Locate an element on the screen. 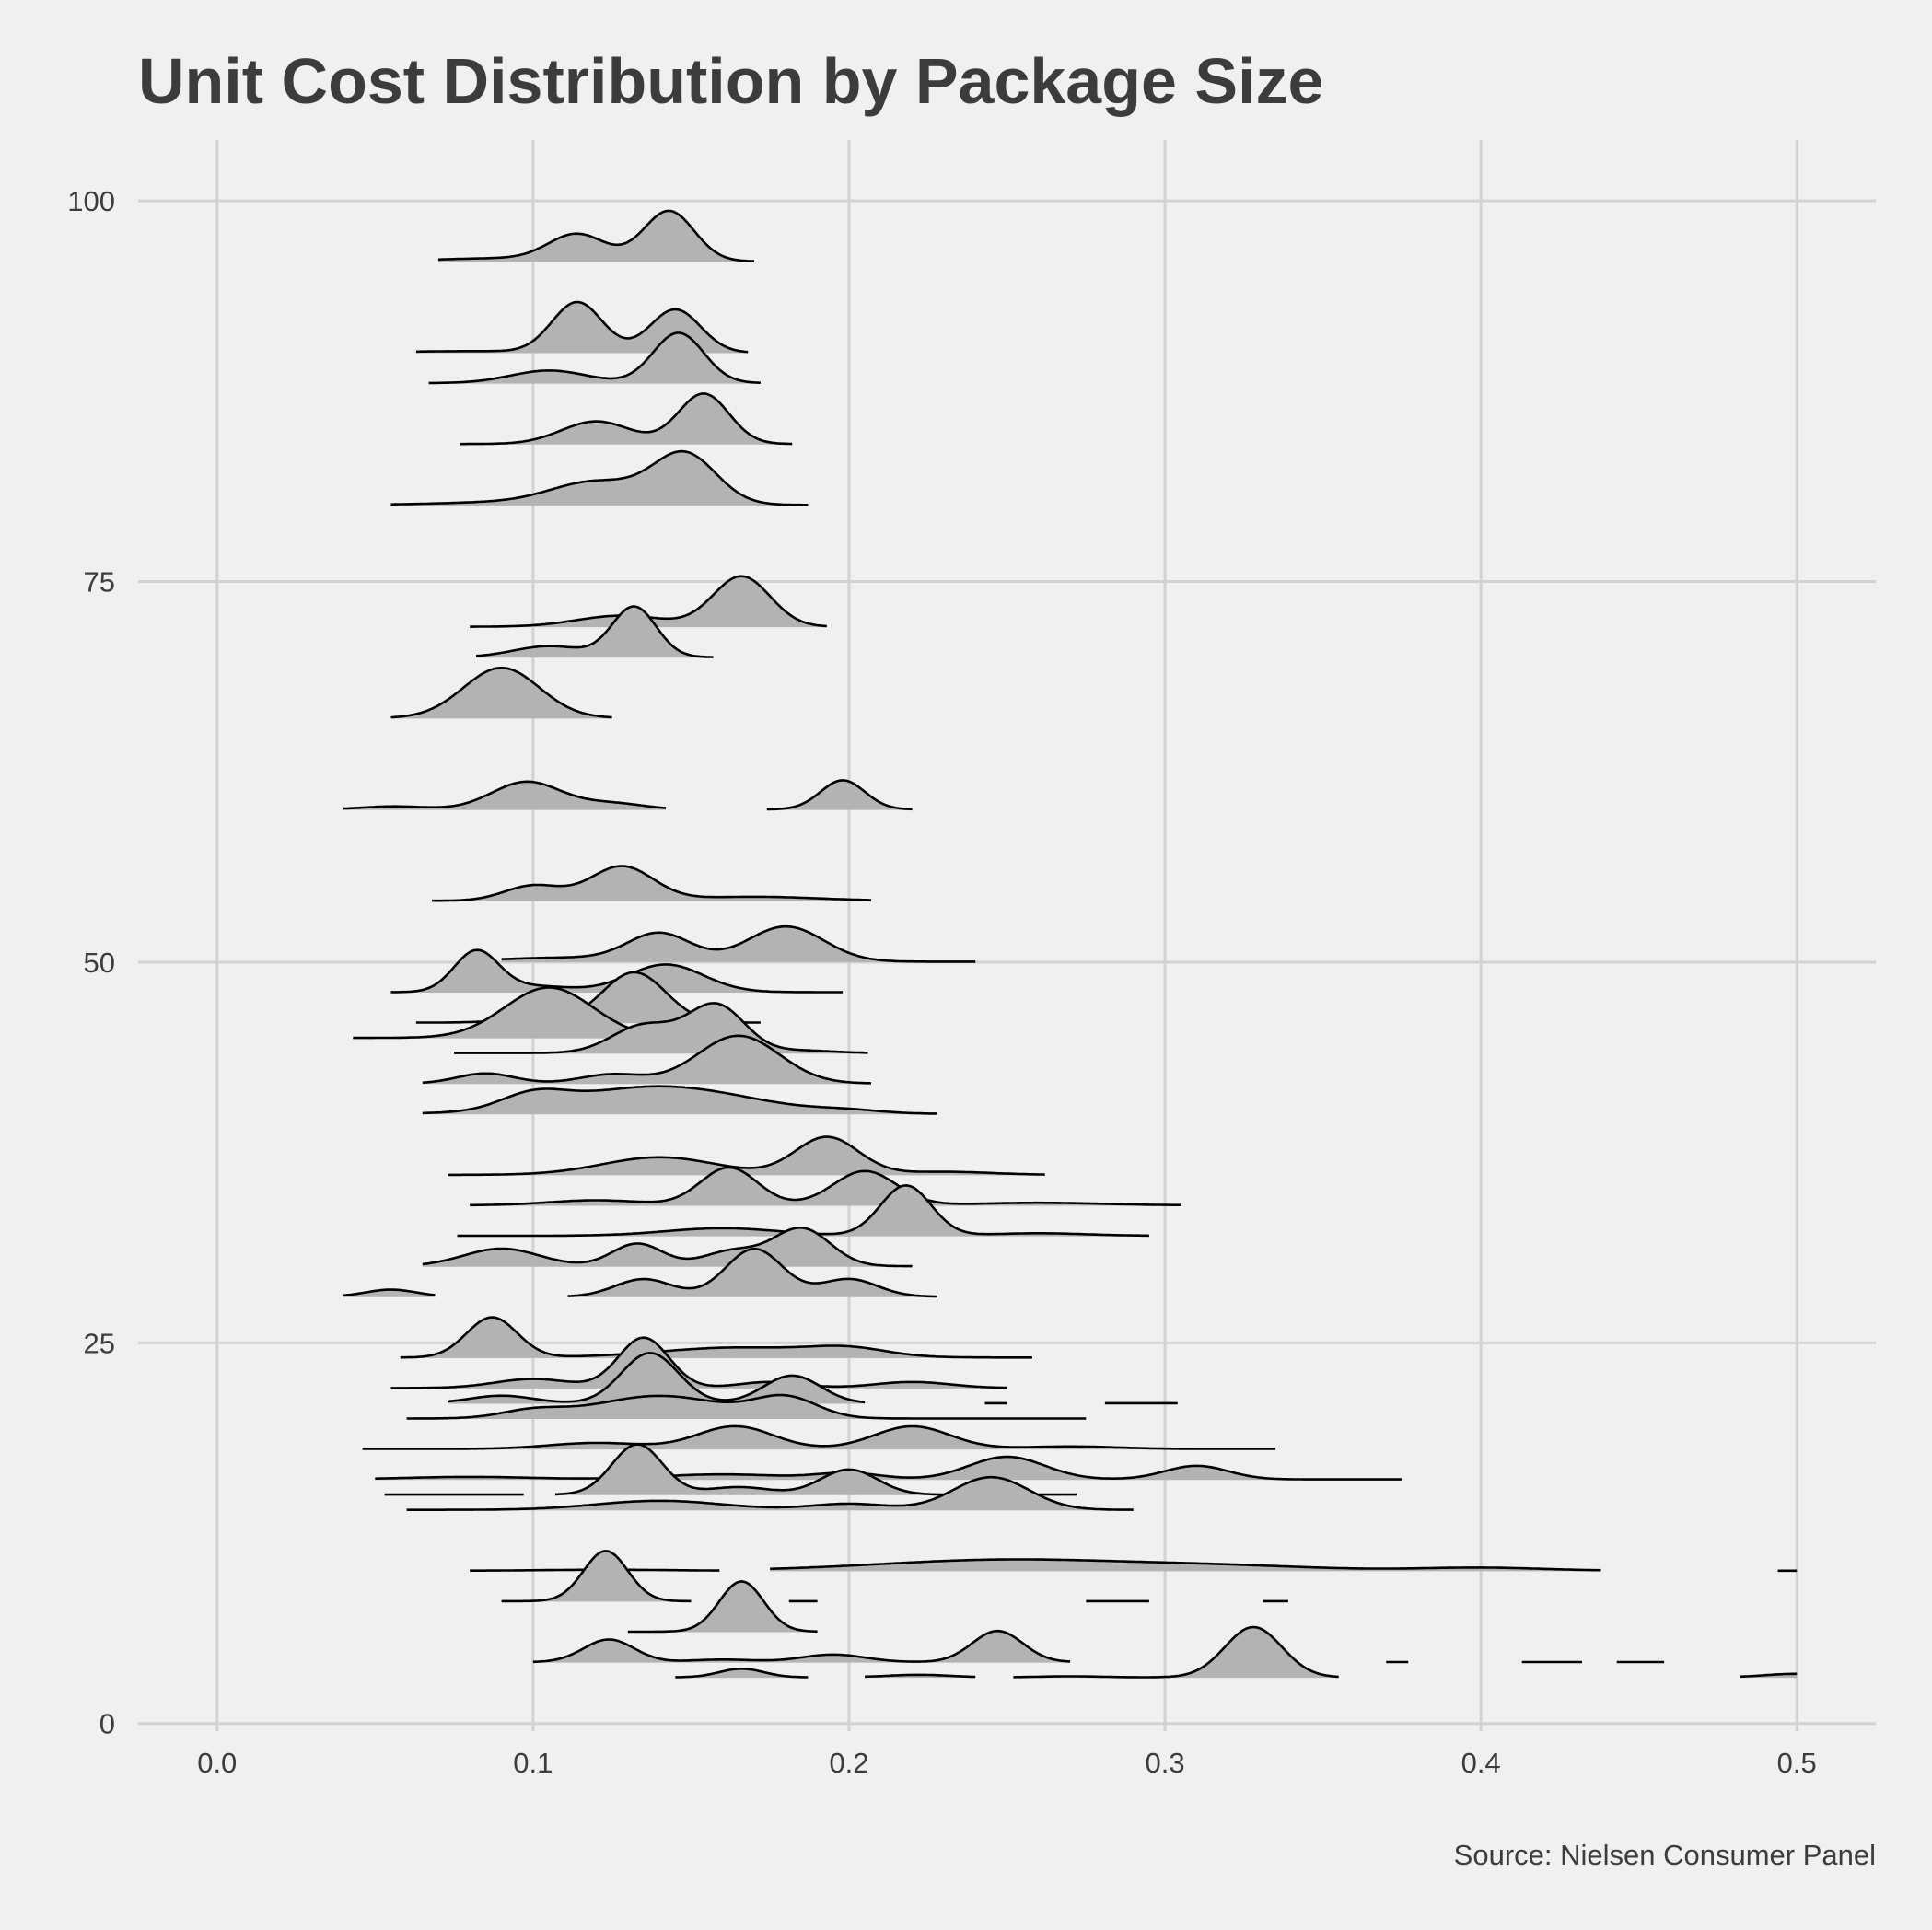 The image size is (1932, 1930). y-tick-label: 100 is located at coordinates (91, 201).